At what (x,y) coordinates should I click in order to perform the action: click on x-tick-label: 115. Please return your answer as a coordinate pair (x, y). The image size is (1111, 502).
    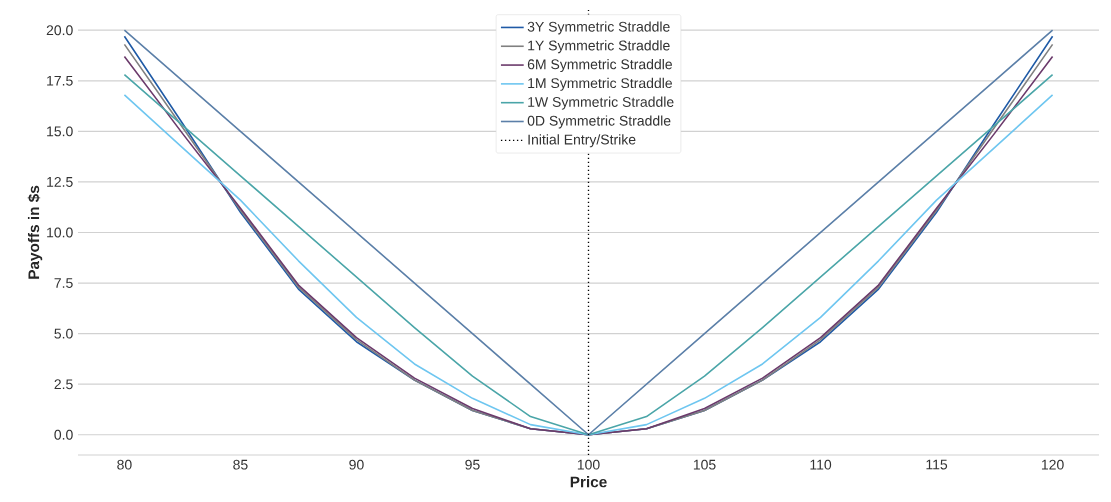
    Looking at the image, I should click on (937, 464).